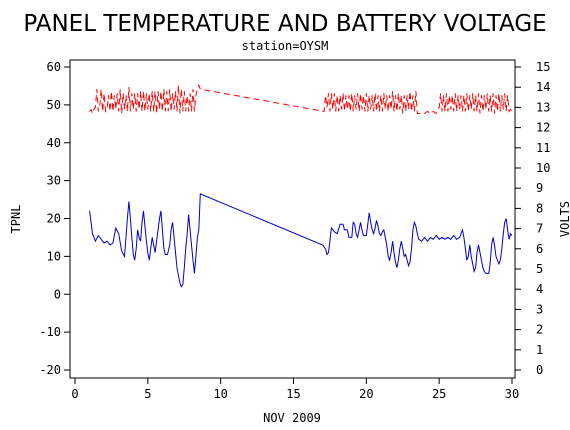  What do you see at coordinates (50, 332) in the screenshot?
I see `y-left-tick-label: -10` at bounding box center [50, 332].